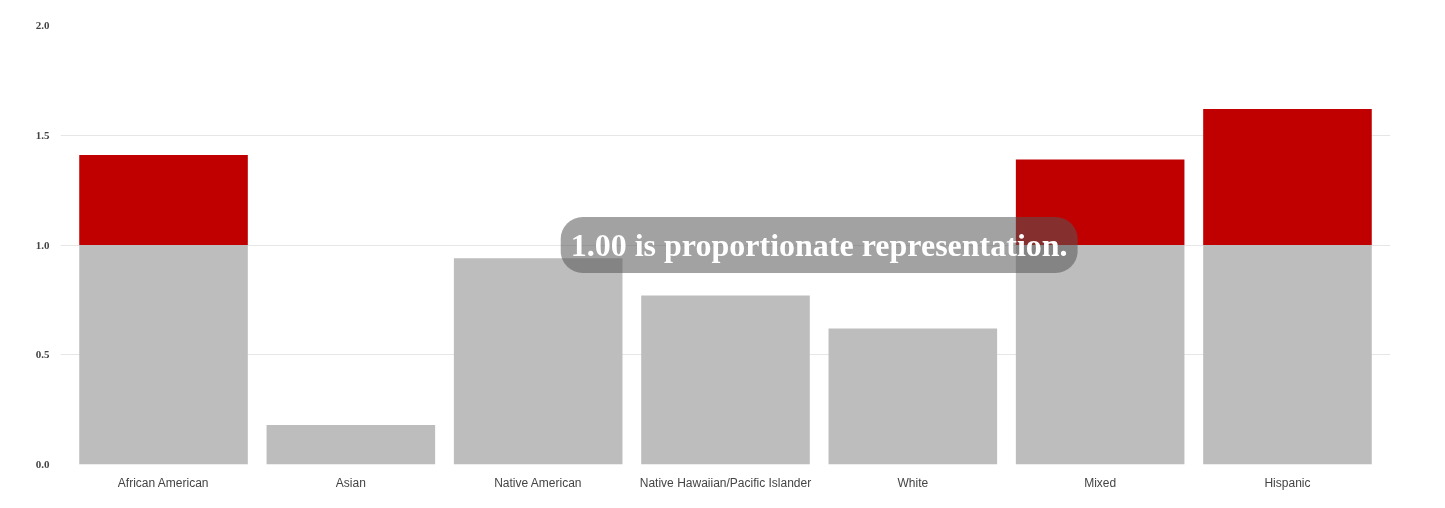 Image resolution: width=1445 pixels, height=508 pixels. I want to click on y-tick-label: 0.0, so click(42, 464).